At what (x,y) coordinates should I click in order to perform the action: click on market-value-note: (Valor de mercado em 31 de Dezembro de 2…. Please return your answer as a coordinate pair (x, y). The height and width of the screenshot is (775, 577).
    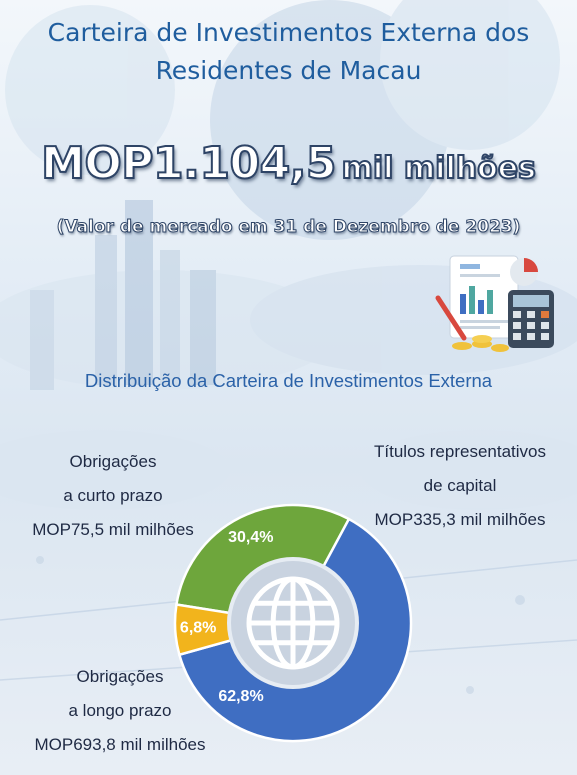
    Looking at the image, I should click on (288, 227).